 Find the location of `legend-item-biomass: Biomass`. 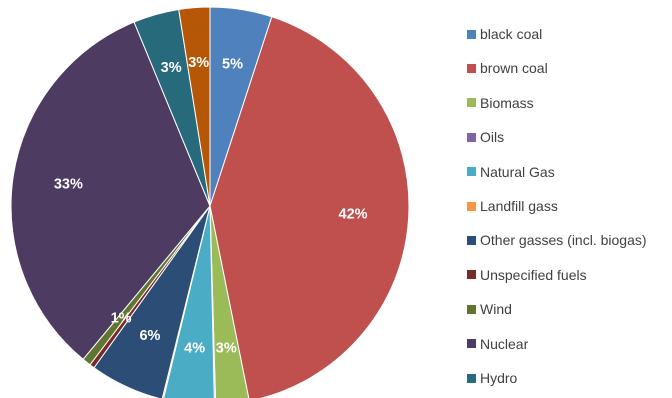

legend-item-biomass: Biomass is located at coordinates (500, 103).